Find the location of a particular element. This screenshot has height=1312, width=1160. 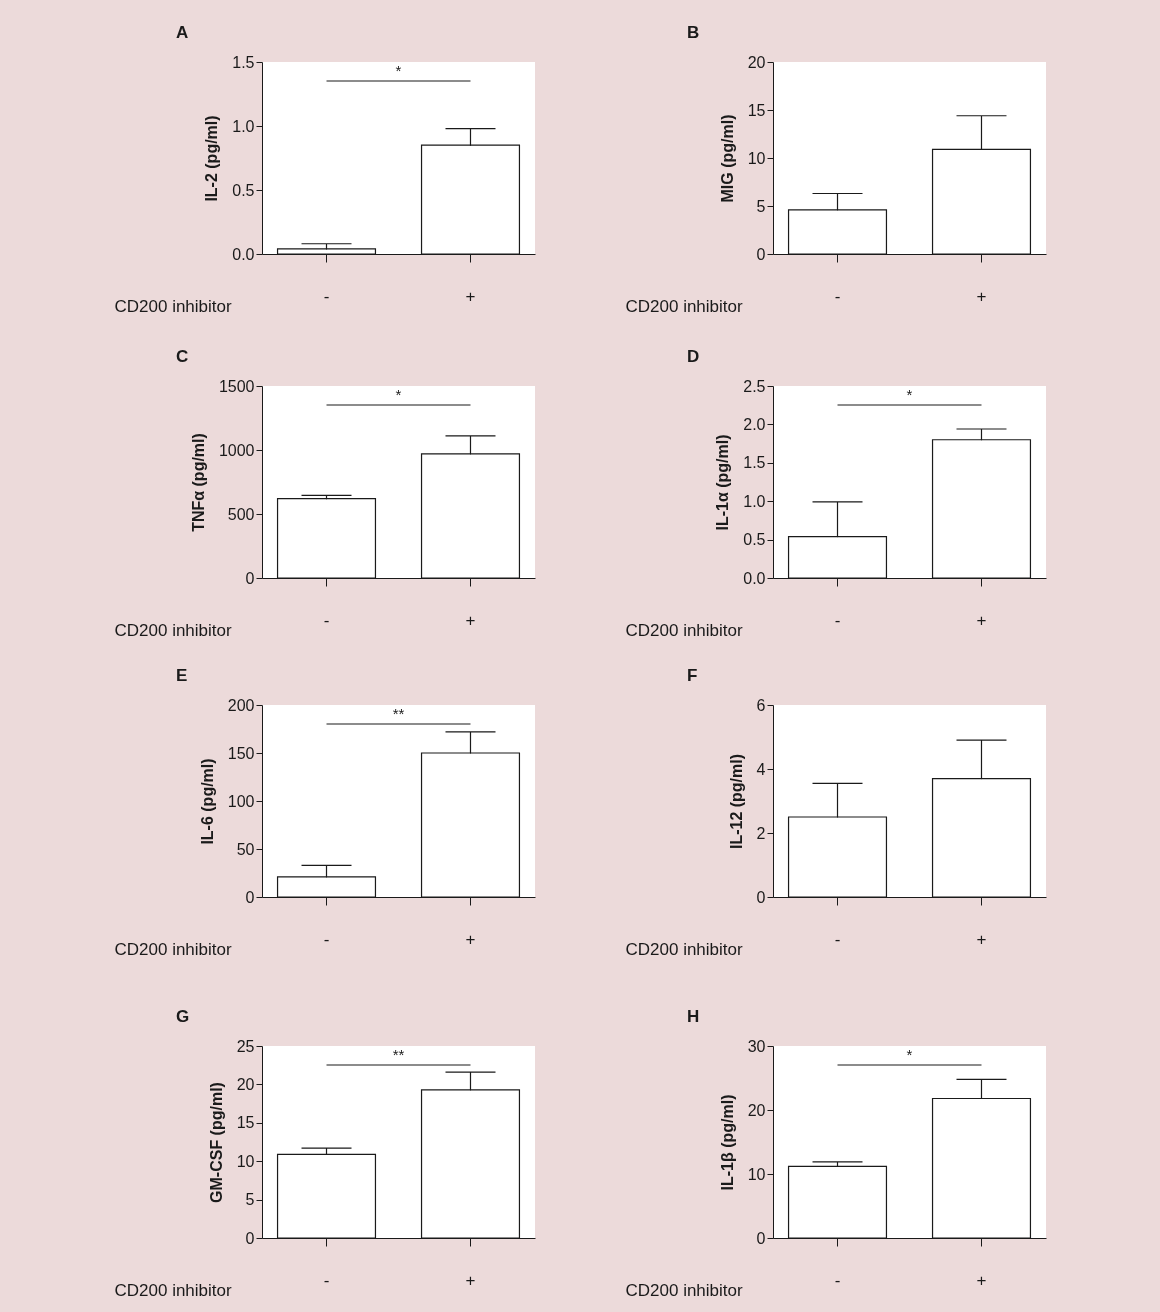

y-tick-label: 1000 is located at coordinates (236, 450).